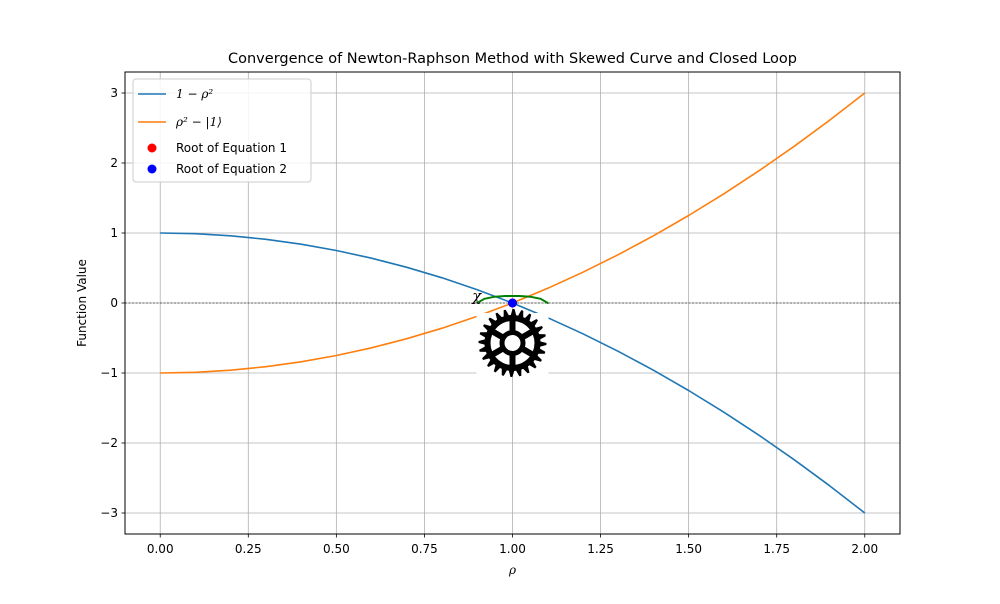 The width and height of the screenshot is (1000, 604). I want to click on x-tick-label: 1.50, so click(688, 549).